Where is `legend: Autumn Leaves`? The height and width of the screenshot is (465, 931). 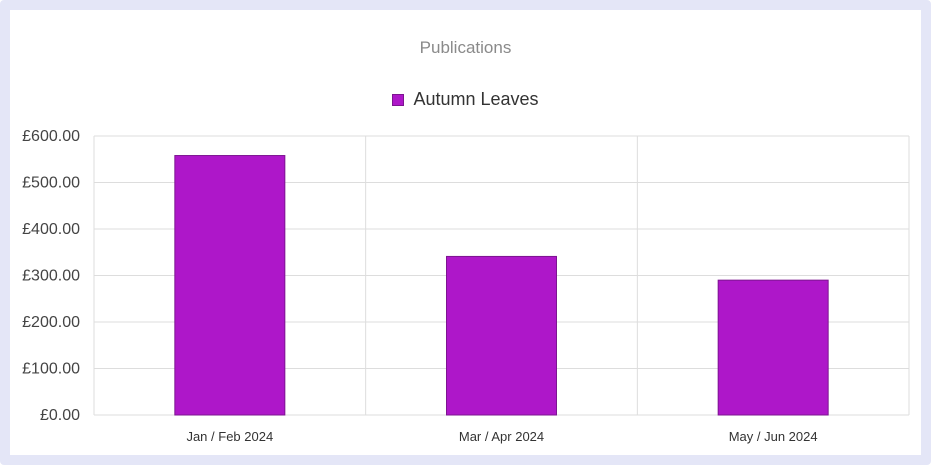 legend: Autumn Leaves is located at coordinates (465, 99).